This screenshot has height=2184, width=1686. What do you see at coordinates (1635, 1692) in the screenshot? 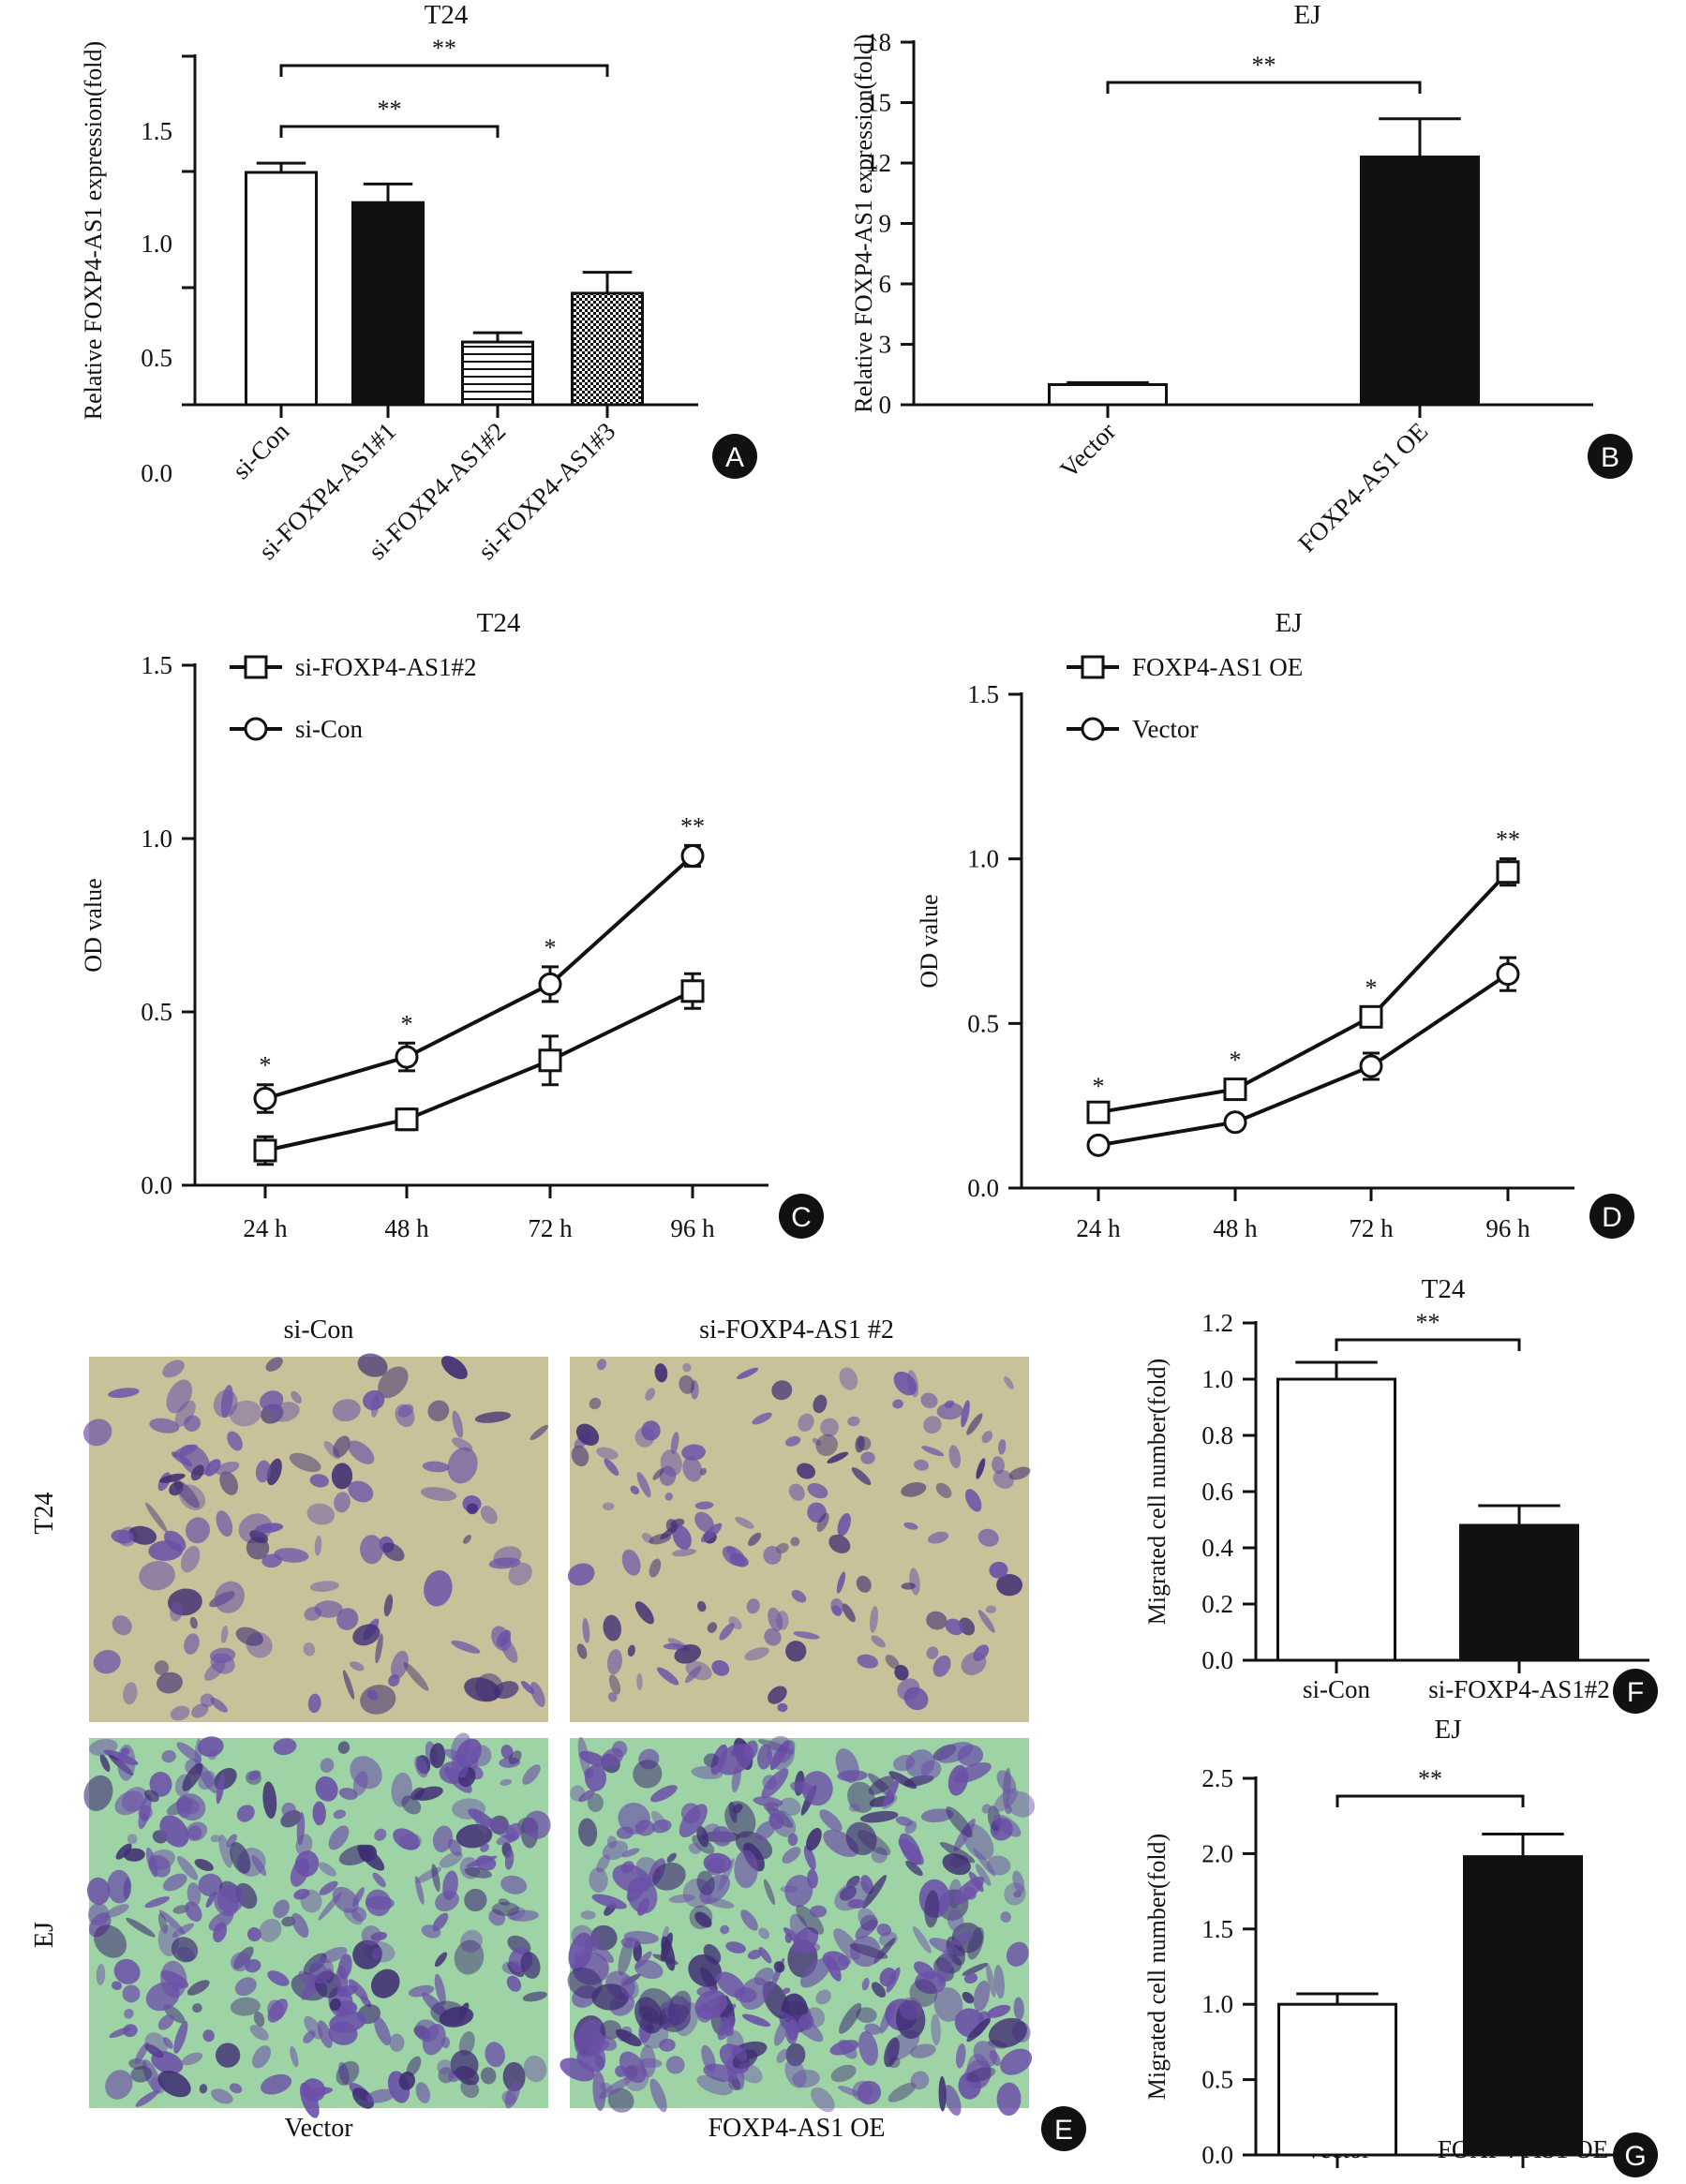
I see `badge-letter: F` at bounding box center [1635, 1692].